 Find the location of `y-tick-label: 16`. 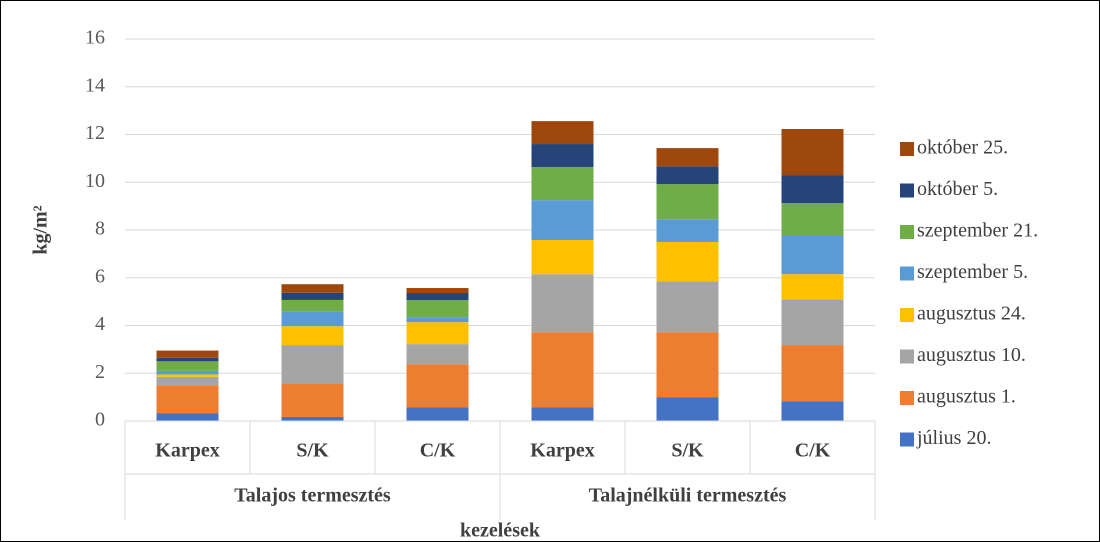

y-tick-label: 16 is located at coordinates (95, 38).